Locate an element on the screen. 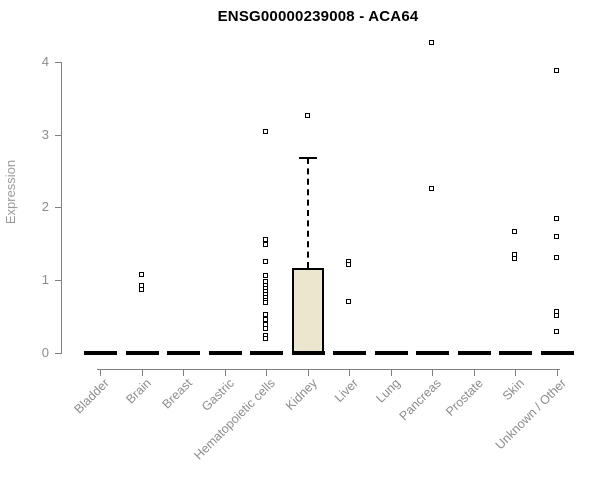 The height and width of the screenshot is (500, 600). boxplot-whisker-cap is located at coordinates (307, 157).